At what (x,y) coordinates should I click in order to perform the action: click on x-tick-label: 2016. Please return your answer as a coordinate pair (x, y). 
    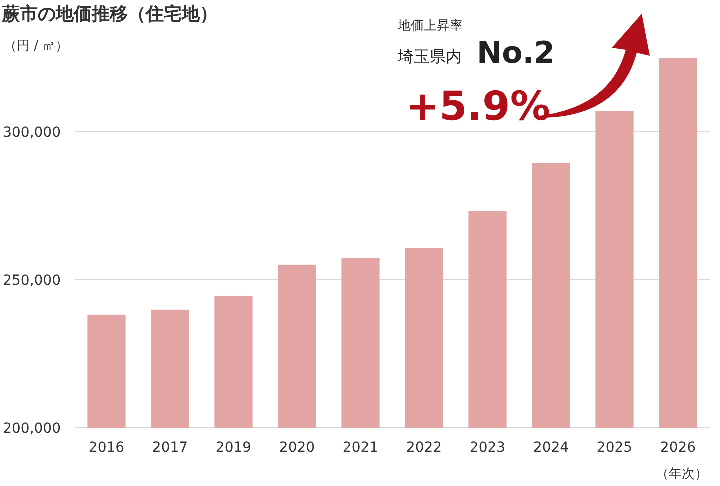
    Looking at the image, I should click on (106, 448).